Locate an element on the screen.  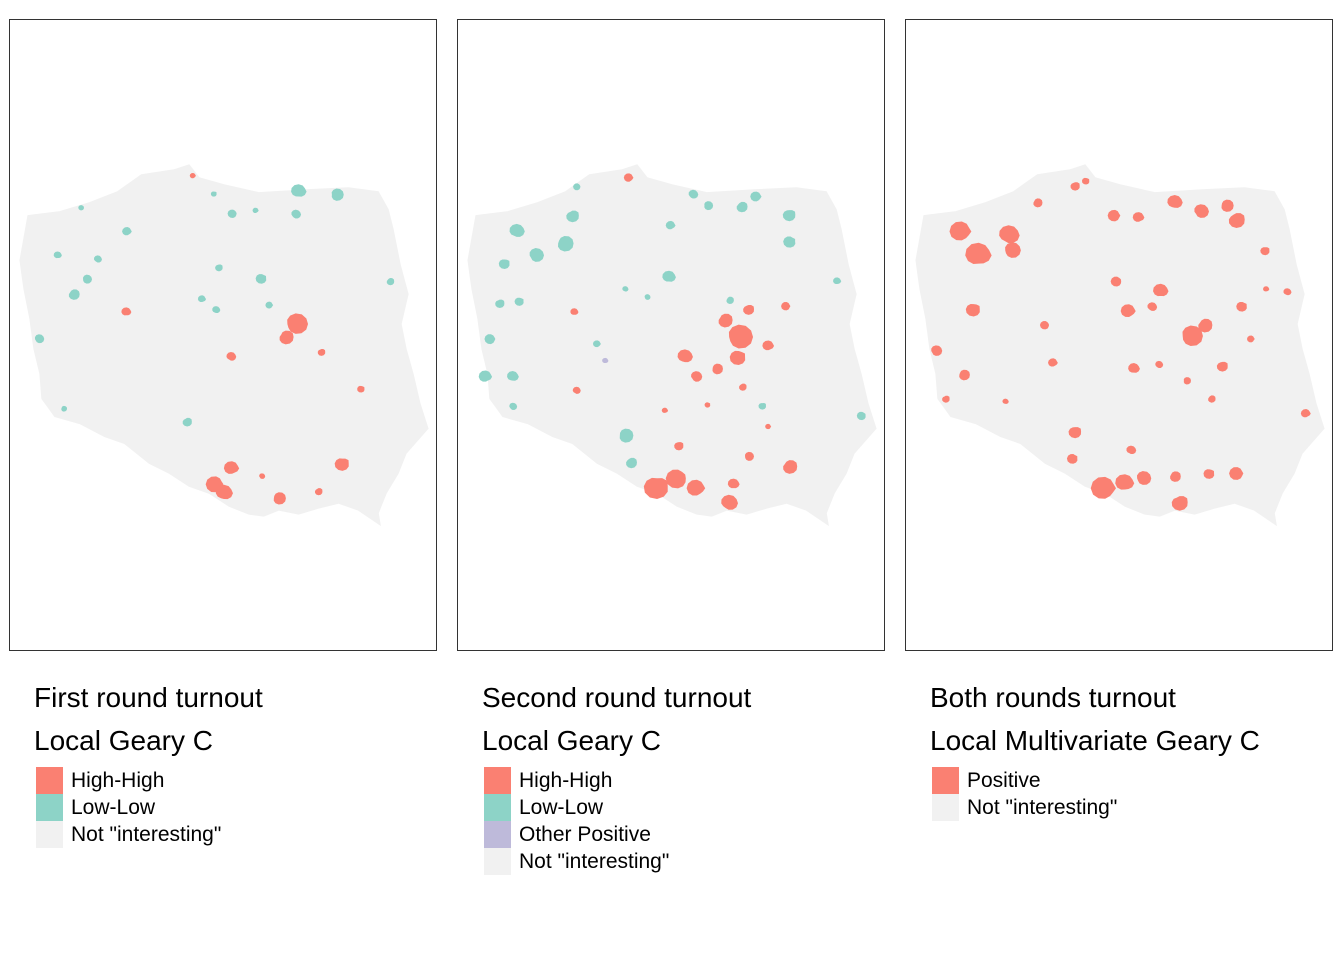
poland-outline is located at coordinates (224, 345).